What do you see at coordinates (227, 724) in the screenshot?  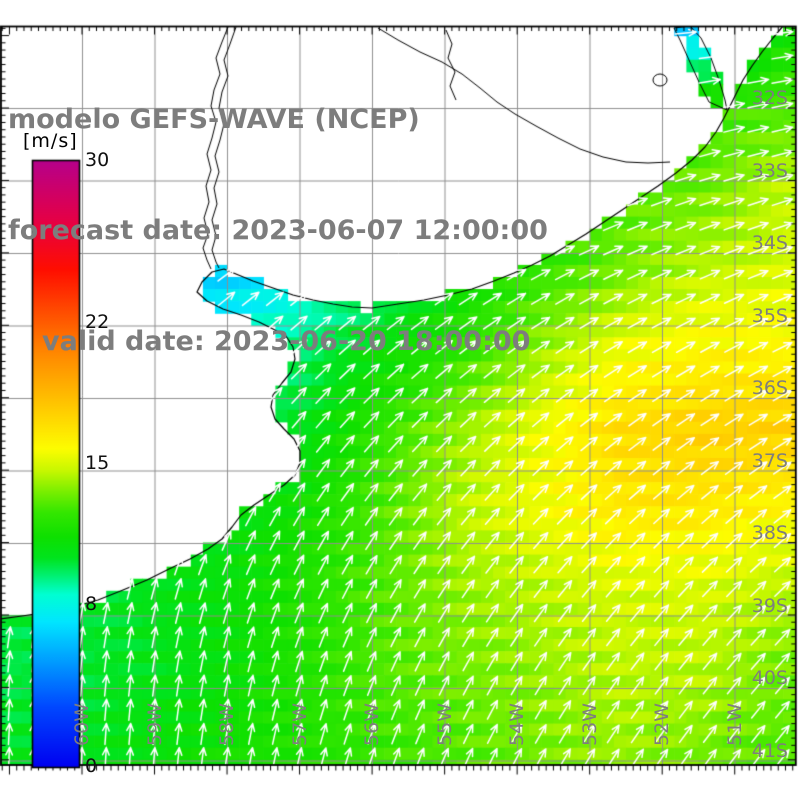 I see `longitude-tick-label: 58W` at bounding box center [227, 724].